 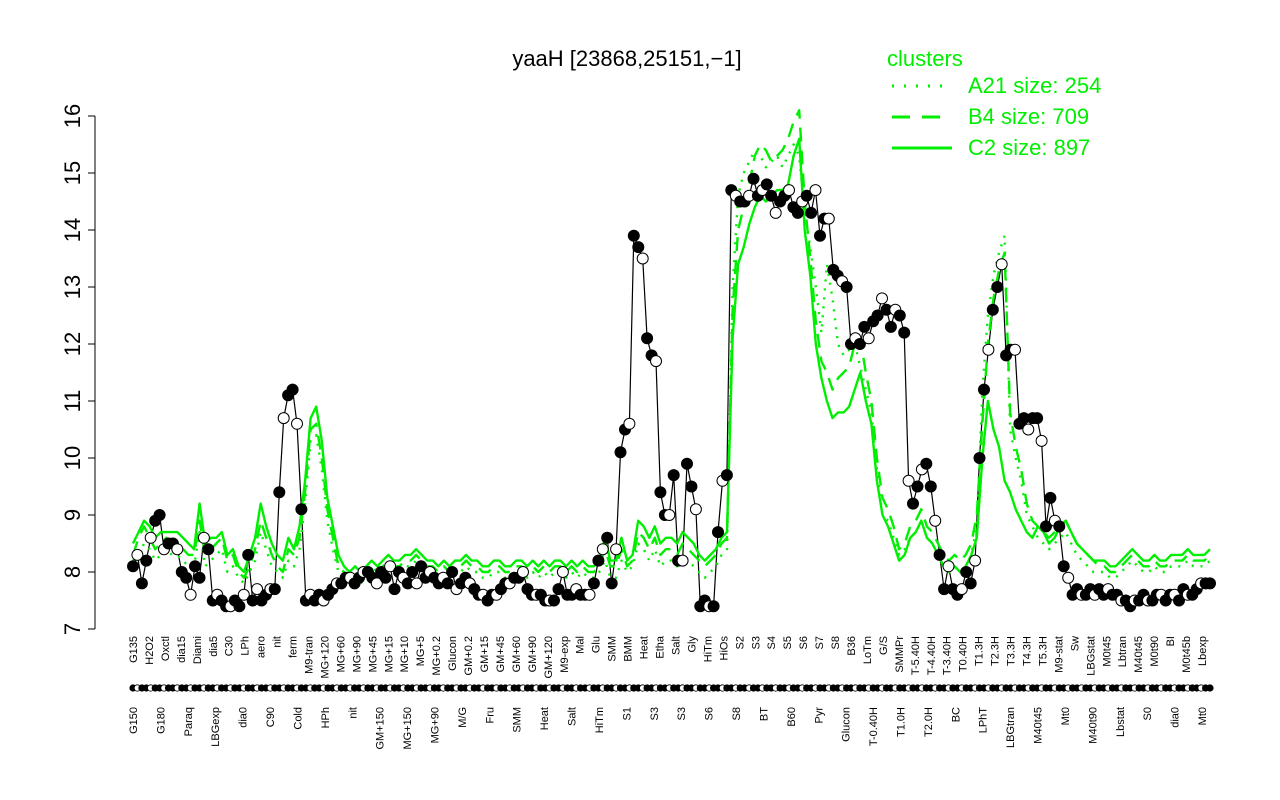 What do you see at coordinates (964, 654) in the screenshot?
I see `x-tick-label: T0.40H` at bounding box center [964, 654].